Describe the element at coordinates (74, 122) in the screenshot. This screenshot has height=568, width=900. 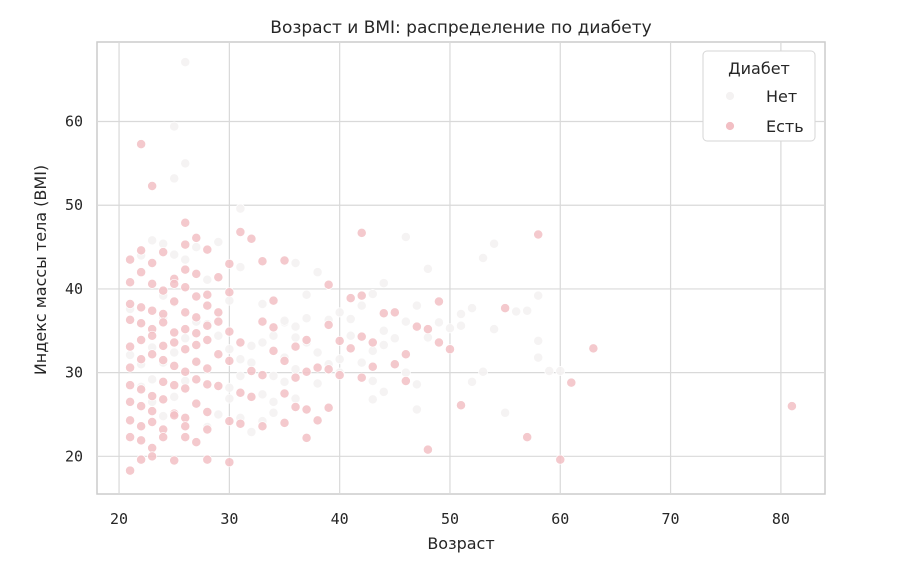
I see `y-tick-label: 60` at that location.